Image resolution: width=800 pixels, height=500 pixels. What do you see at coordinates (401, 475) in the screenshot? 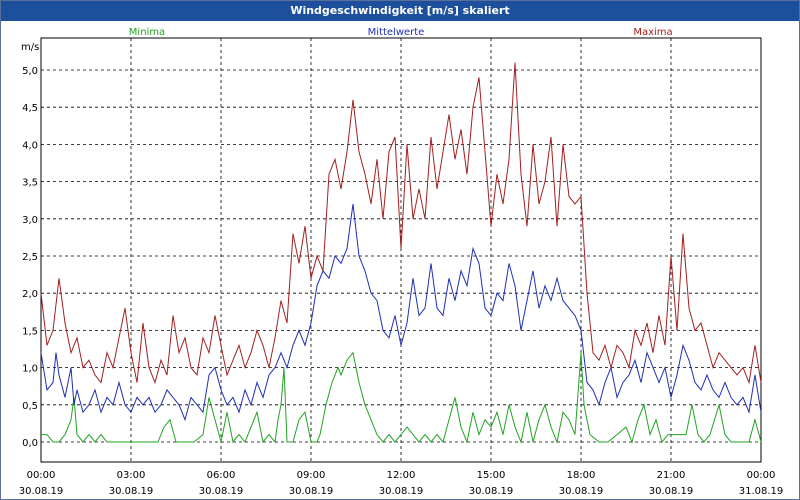
I see `x-tick-time: 12:00` at bounding box center [401, 475].